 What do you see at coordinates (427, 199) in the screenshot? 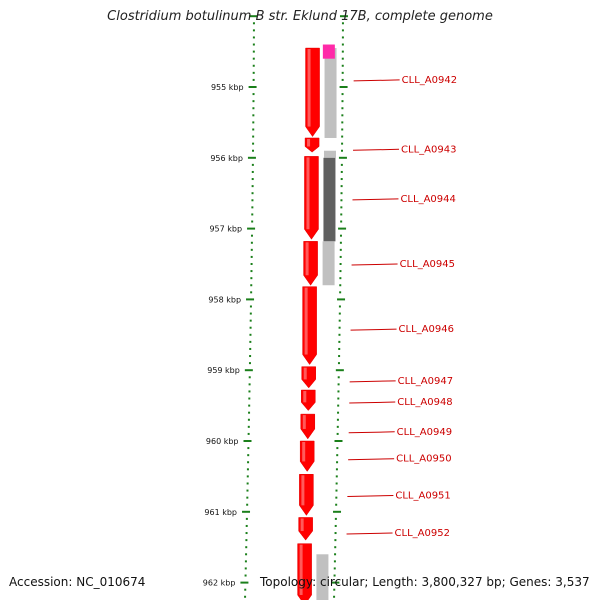
I see `gene-label: CLL_A0944` at bounding box center [427, 199].